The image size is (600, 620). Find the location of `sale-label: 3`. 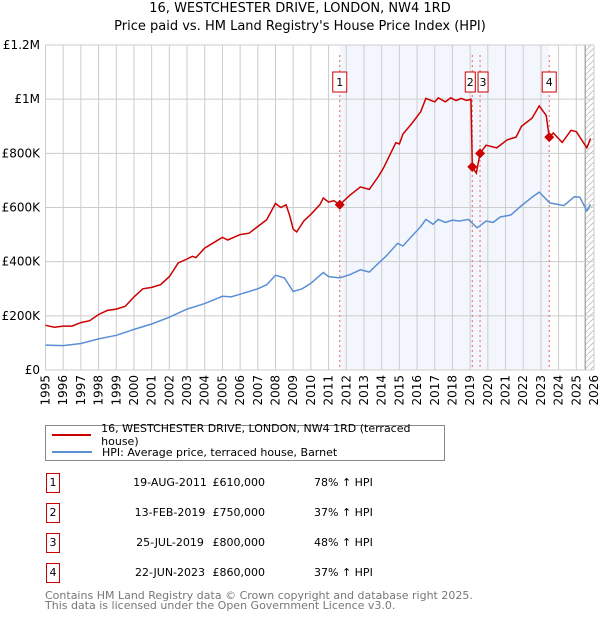

sale-label: 3 is located at coordinates (483, 82).